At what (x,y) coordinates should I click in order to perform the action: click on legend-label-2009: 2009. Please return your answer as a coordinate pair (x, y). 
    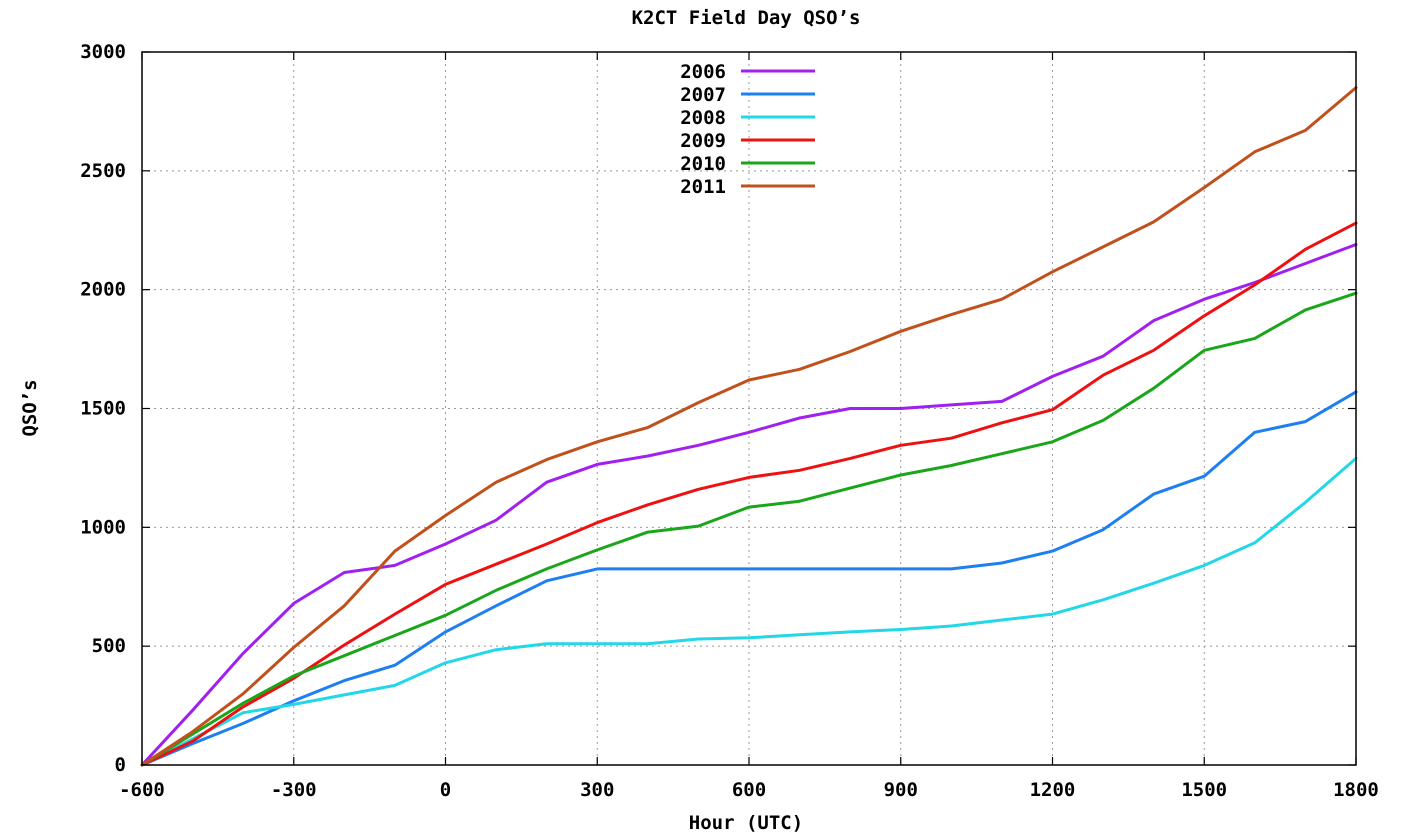
    Looking at the image, I should click on (703, 141).